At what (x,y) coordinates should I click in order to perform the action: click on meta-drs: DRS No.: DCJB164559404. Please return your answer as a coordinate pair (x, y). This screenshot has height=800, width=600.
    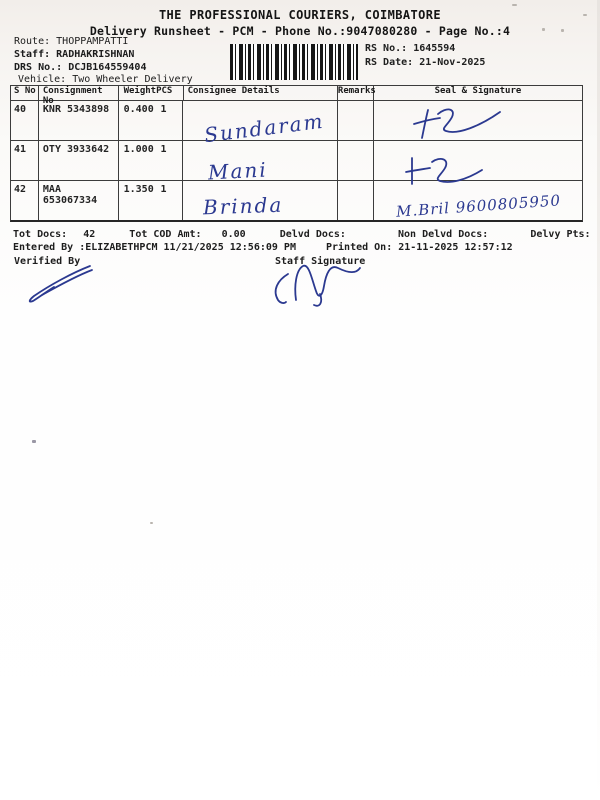
    Looking at the image, I should click on (103, 68).